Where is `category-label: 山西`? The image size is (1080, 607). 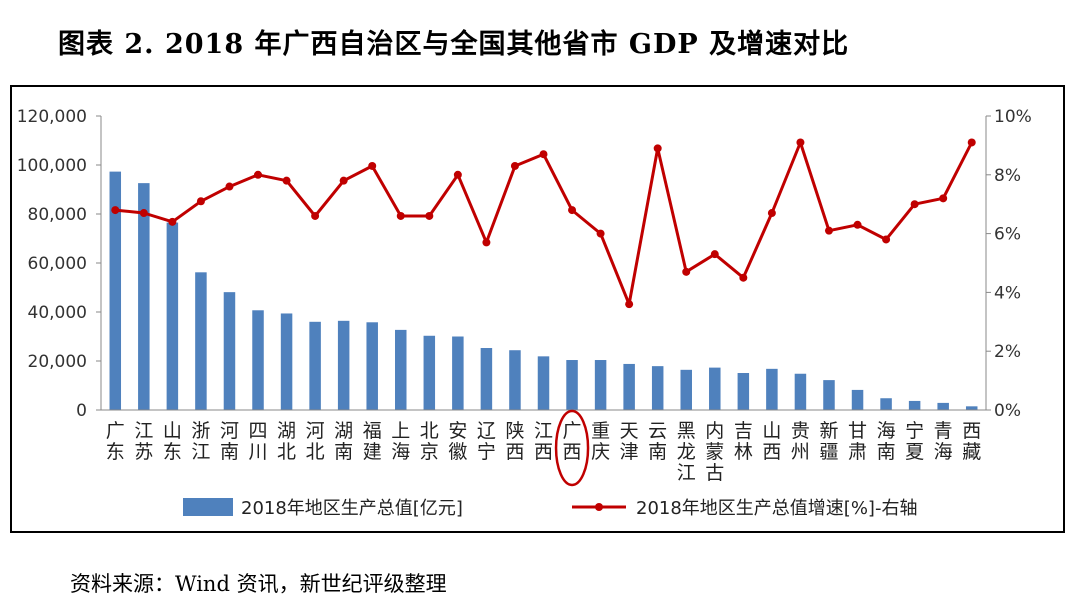 category-label: 山西 is located at coordinates (771, 441).